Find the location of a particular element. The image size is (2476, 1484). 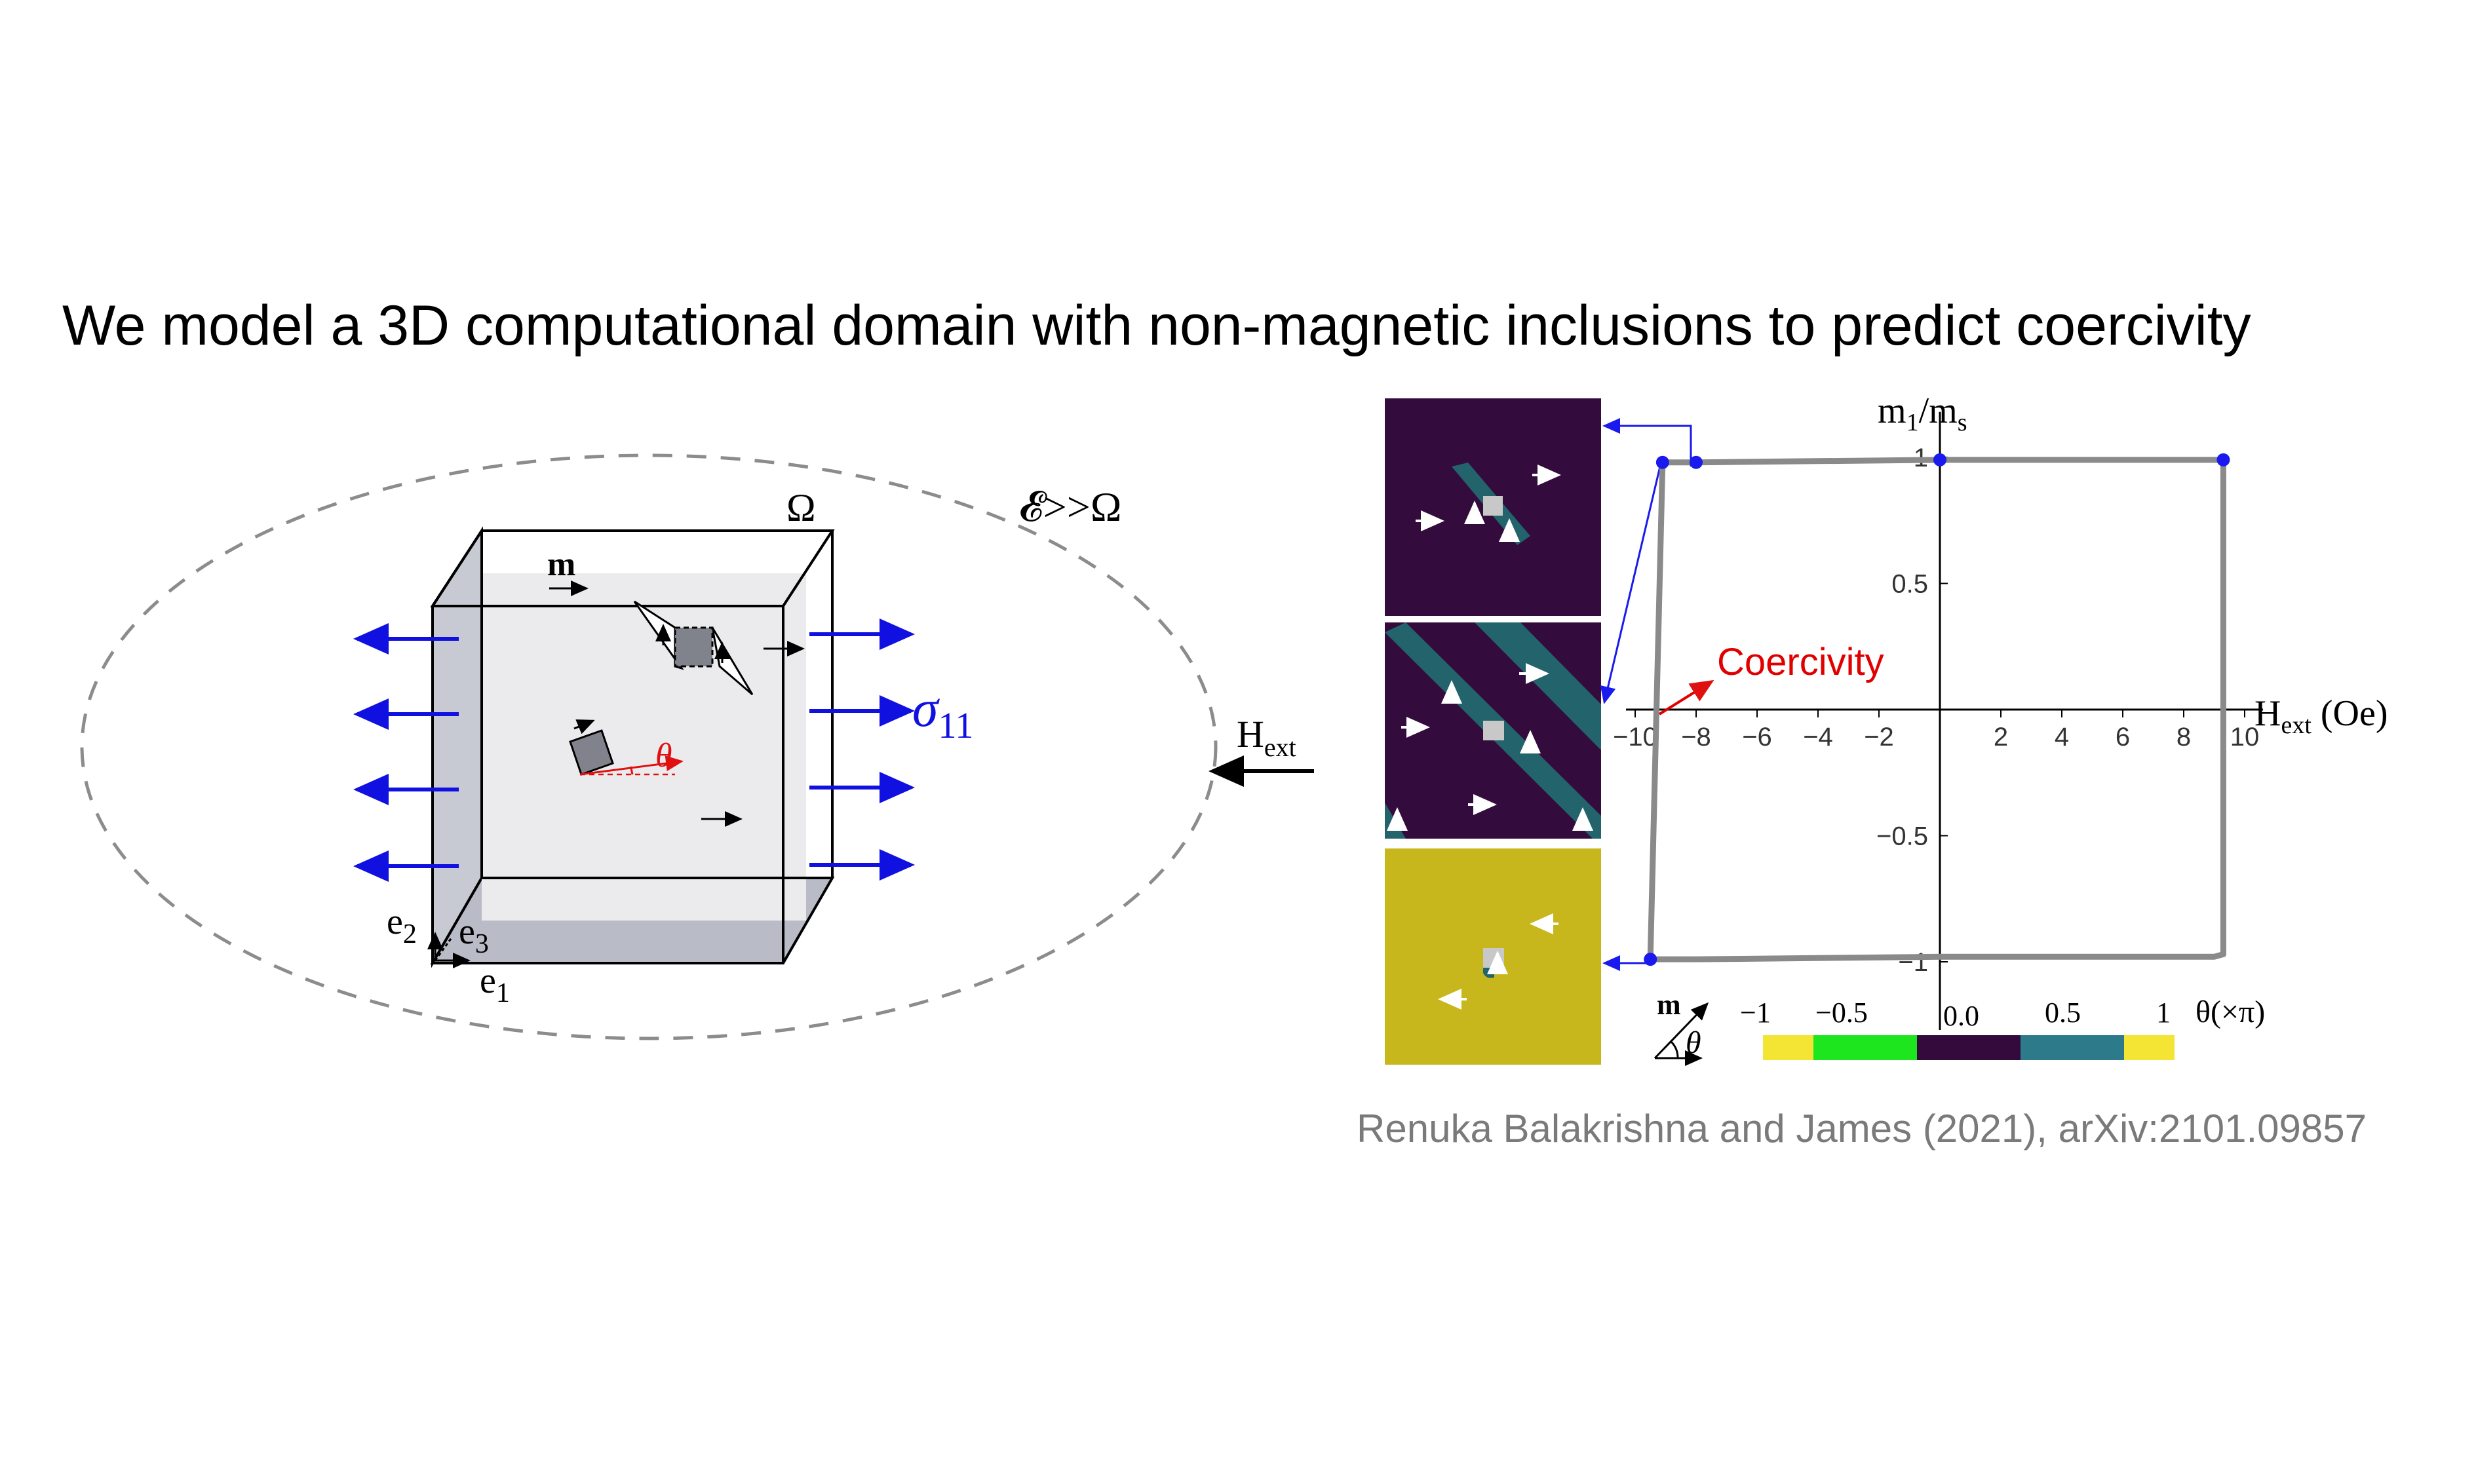

x-tick-label: 2 is located at coordinates (2001, 737).